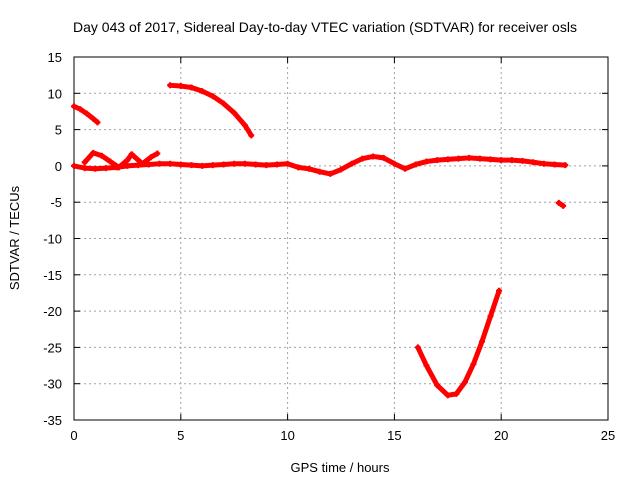 The width and height of the screenshot is (640, 480). Describe the element at coordinates (58, 166) in the screenshot. I see `y-tick-label: 0` at that location.